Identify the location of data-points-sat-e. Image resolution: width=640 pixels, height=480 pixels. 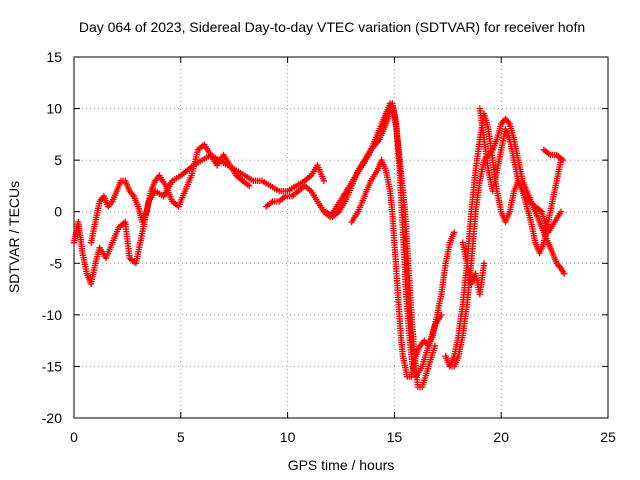
(403, 268).